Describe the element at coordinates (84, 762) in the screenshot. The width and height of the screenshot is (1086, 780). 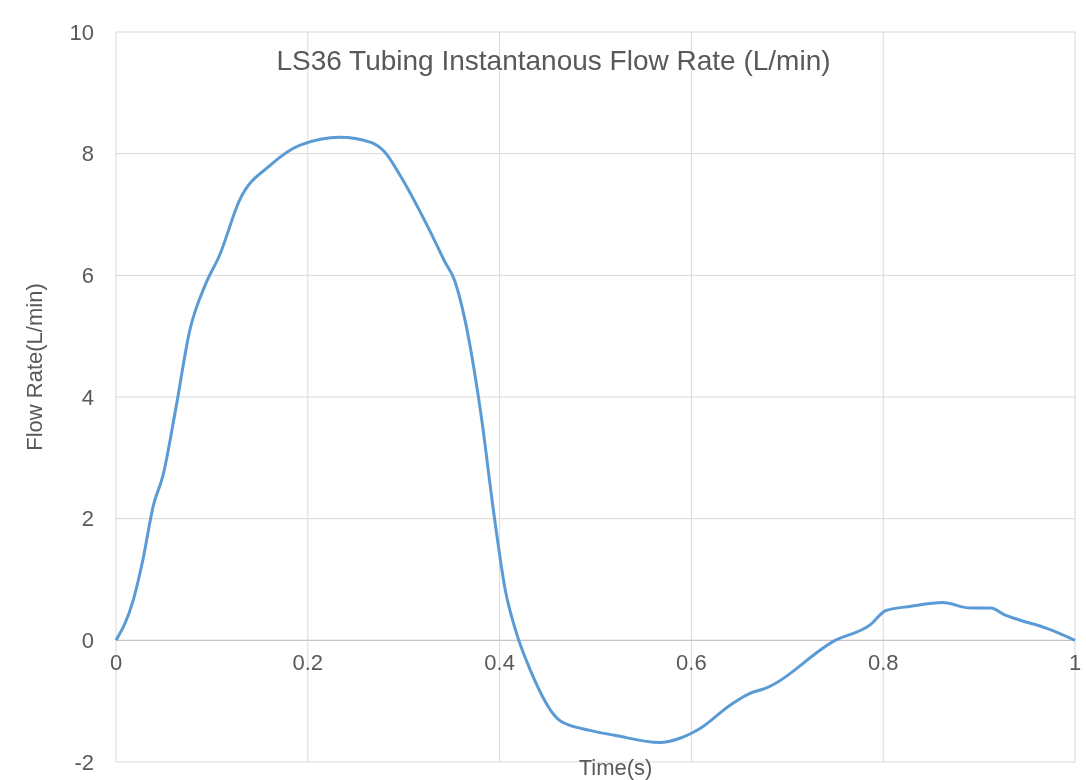
I see `y-tick-label: -2` at that location.